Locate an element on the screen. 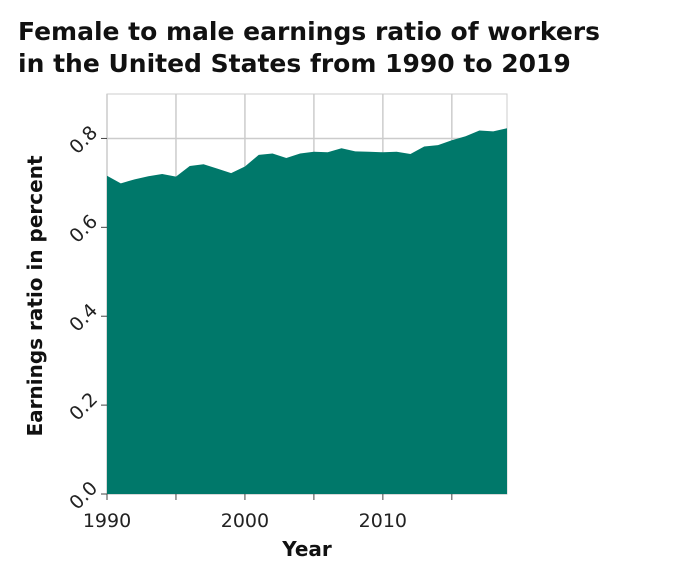  y-tick-label: 0.6 is located at coordinates (83, 229).